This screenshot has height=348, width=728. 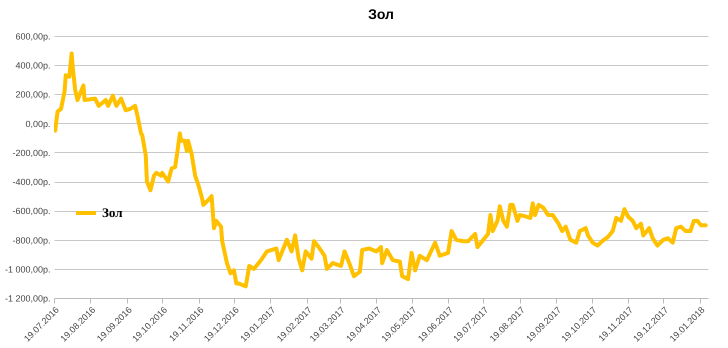 I want to click on y-tick-label: -600,00р., so click(x=31, y=211).